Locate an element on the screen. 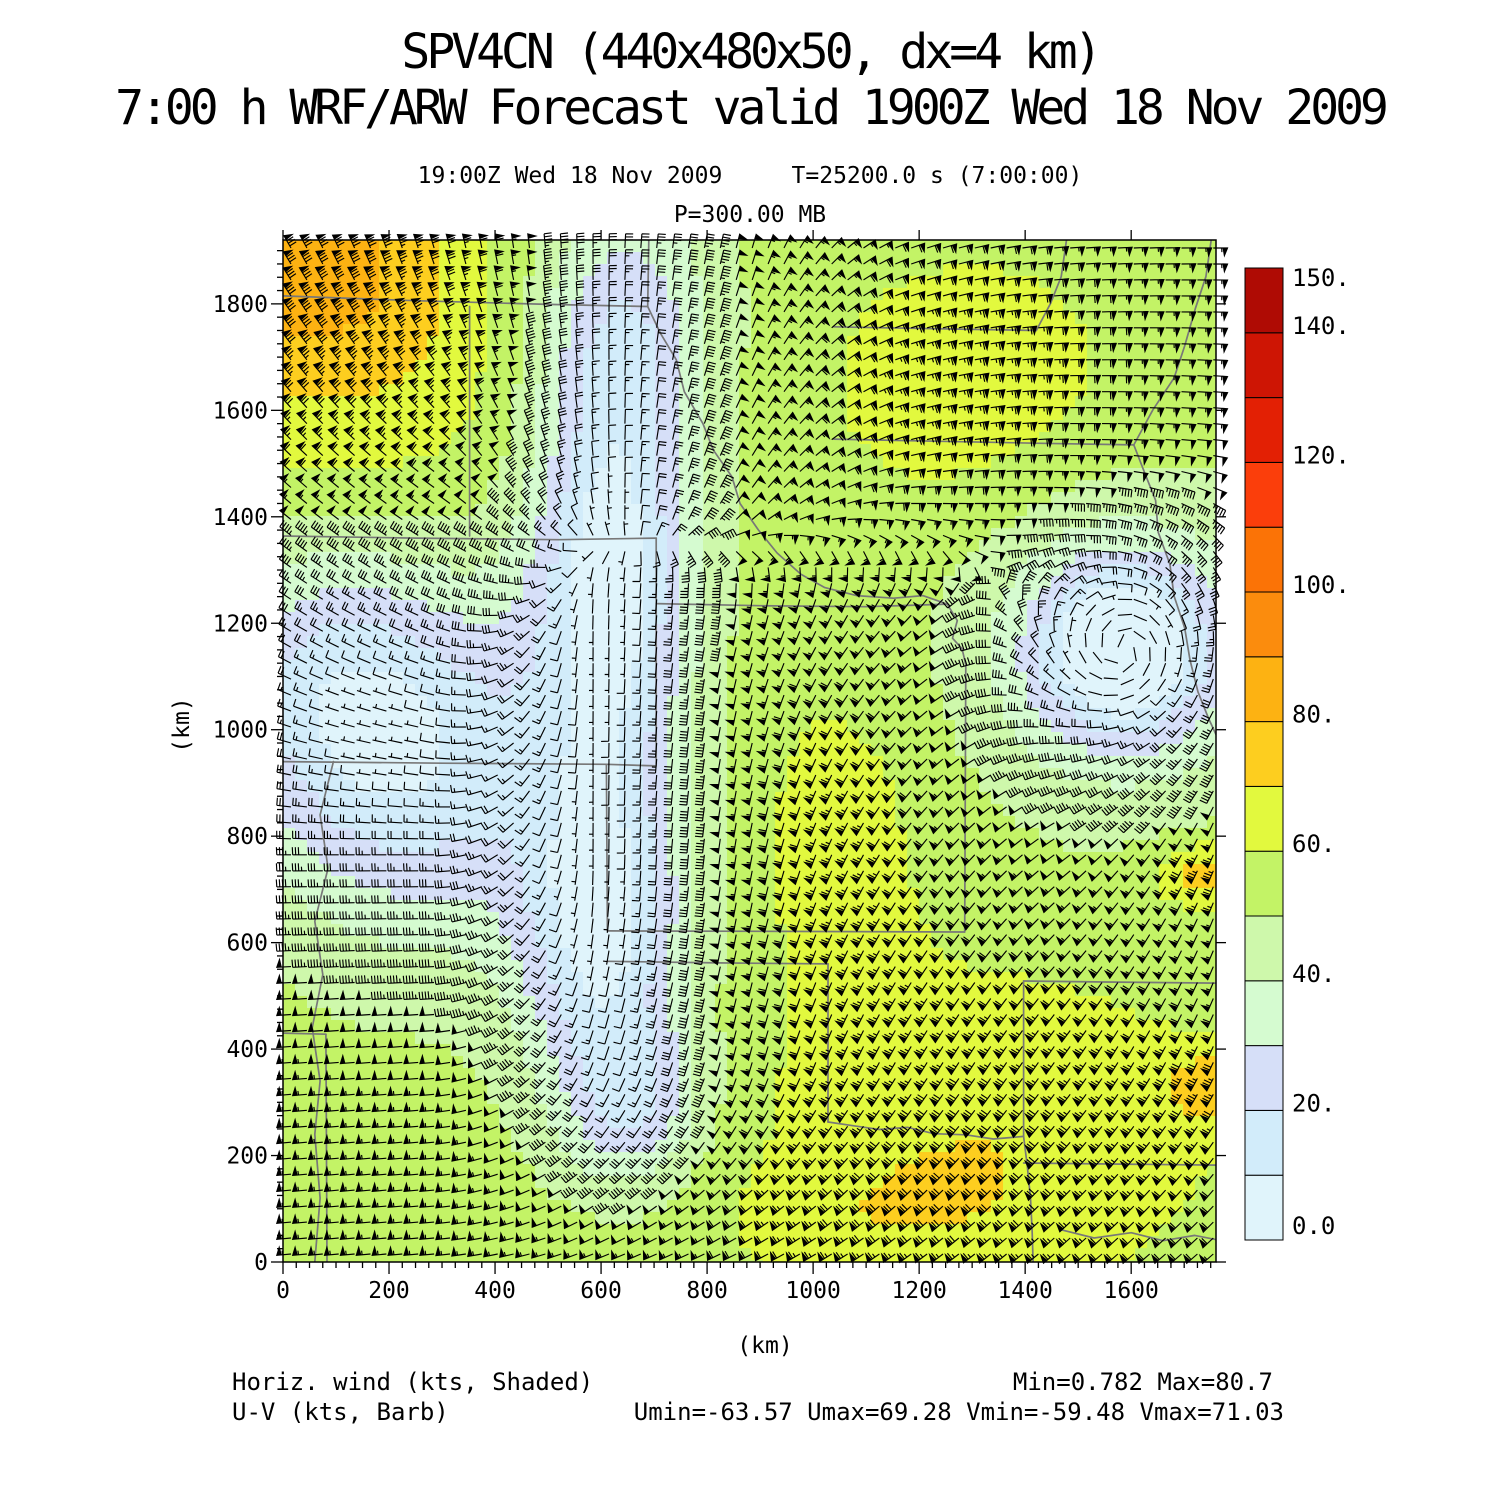 This screenshot has width=1500, height=1500. colorbar-tick-label: 40. is located at coordinates (1313, 974).